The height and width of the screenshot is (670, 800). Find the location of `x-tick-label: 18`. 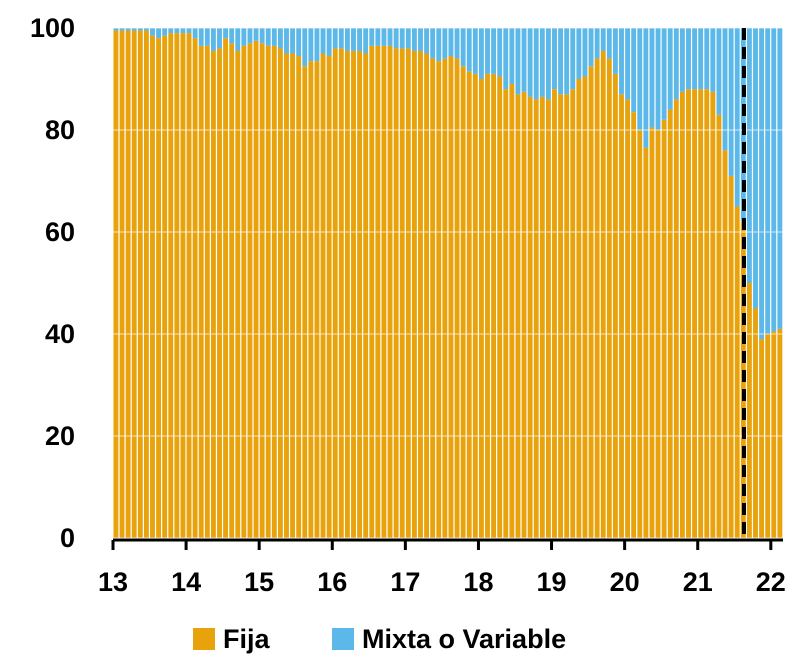

x-tick-label: 18 is located at coordinates (478, 582).